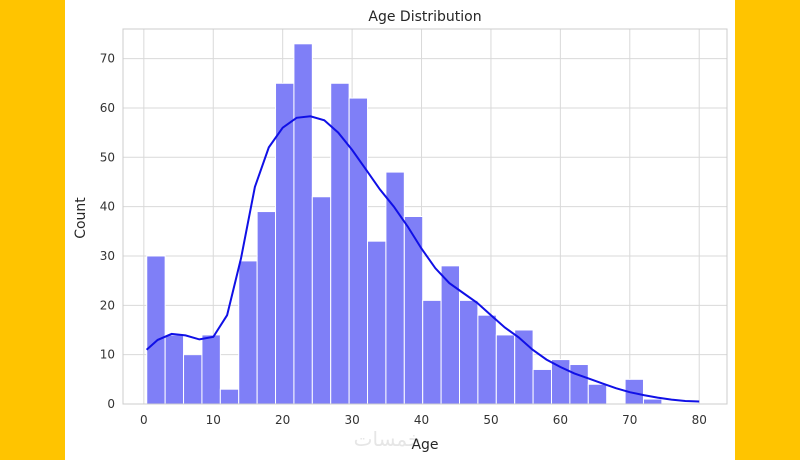 The image size is (800, 460). What do you see at coordinates (490, 420) in the screenshot?
I see `x-tick-label: 50` at bounding box center [490, 420].